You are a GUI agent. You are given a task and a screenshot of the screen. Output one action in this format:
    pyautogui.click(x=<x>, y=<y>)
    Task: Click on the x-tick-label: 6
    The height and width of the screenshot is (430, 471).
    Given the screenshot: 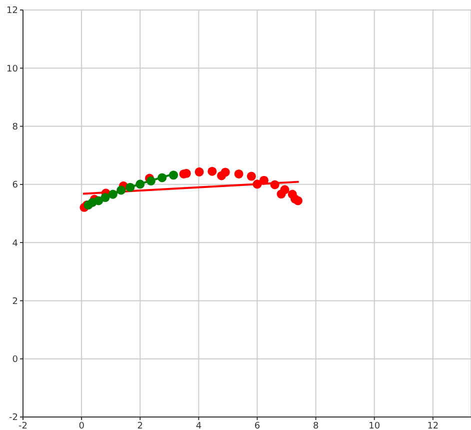 What is the action you would take?
    pyautogui.click(x=257, y=425)
    